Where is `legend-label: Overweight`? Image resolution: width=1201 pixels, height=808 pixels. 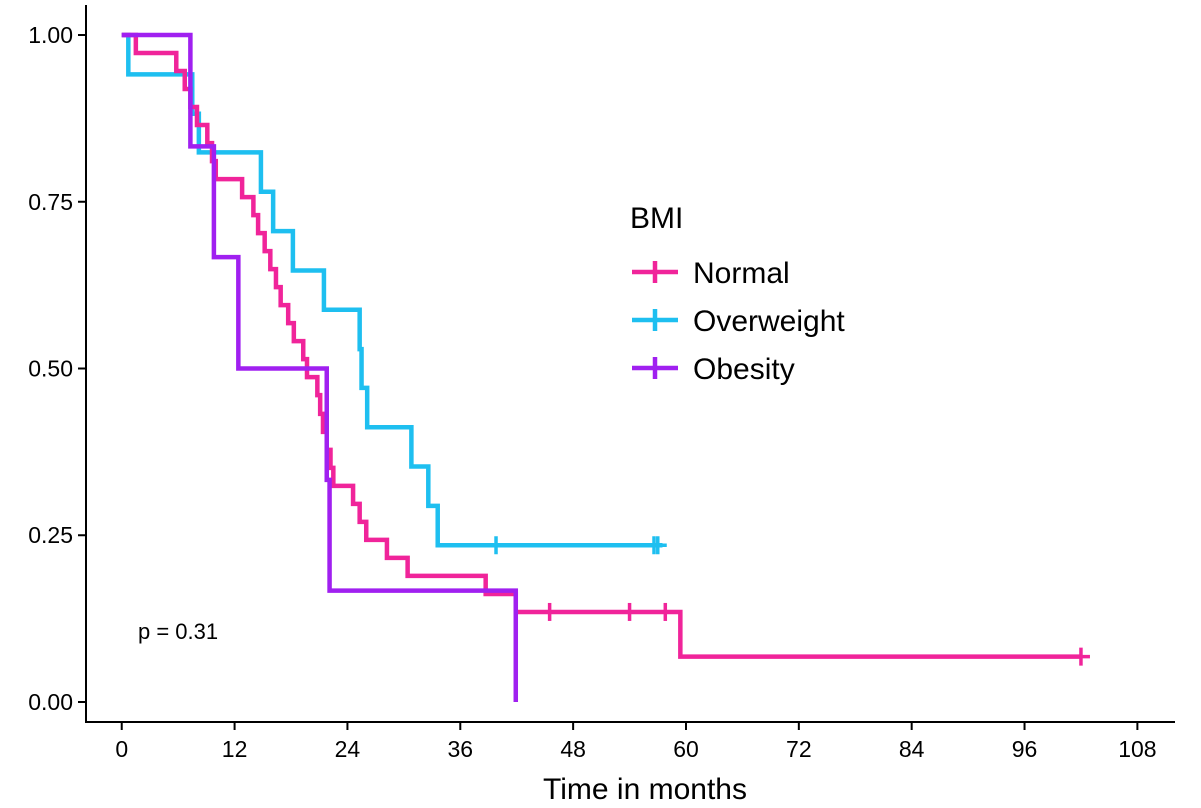
legend-label: Overweight is located at coordinates (769, 321).